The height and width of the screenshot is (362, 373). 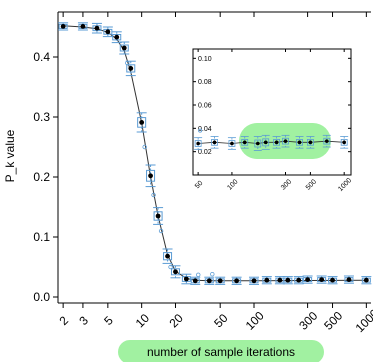 I want to click on inset-y-tick-label: 0.04, so click(x=205, y=129).